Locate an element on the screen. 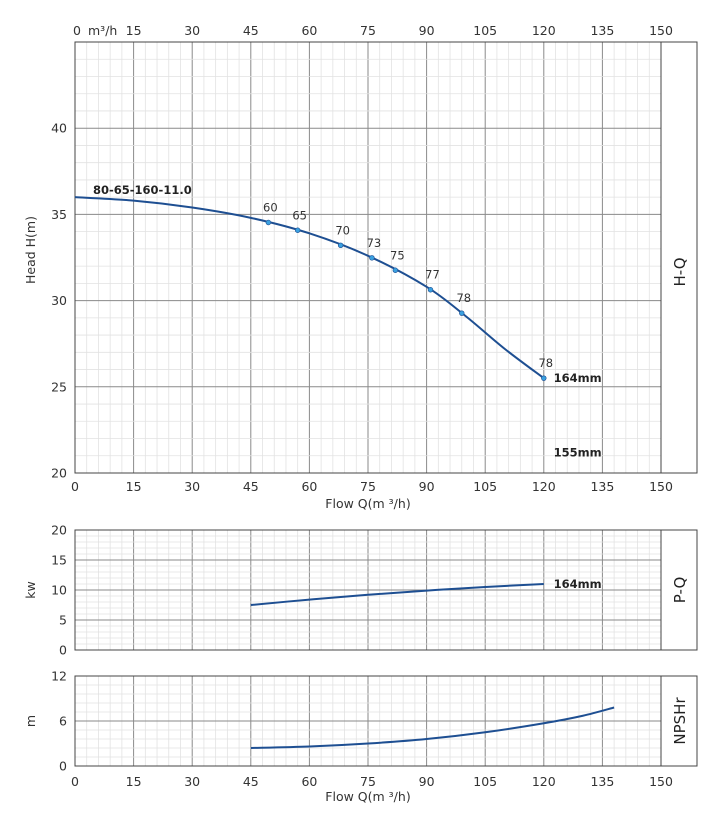  efficiency-label: 73 is located at coordinates (374, 243).